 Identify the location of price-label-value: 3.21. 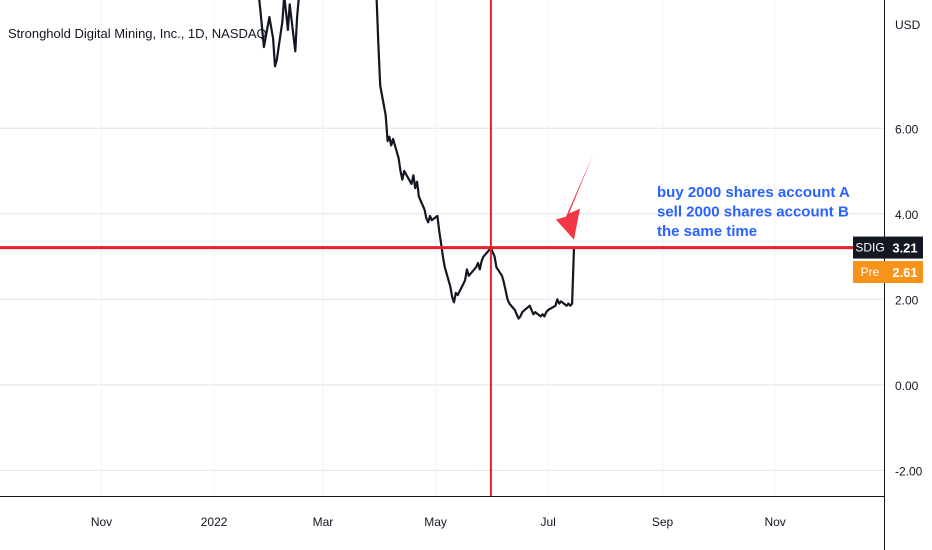
(904, 248).